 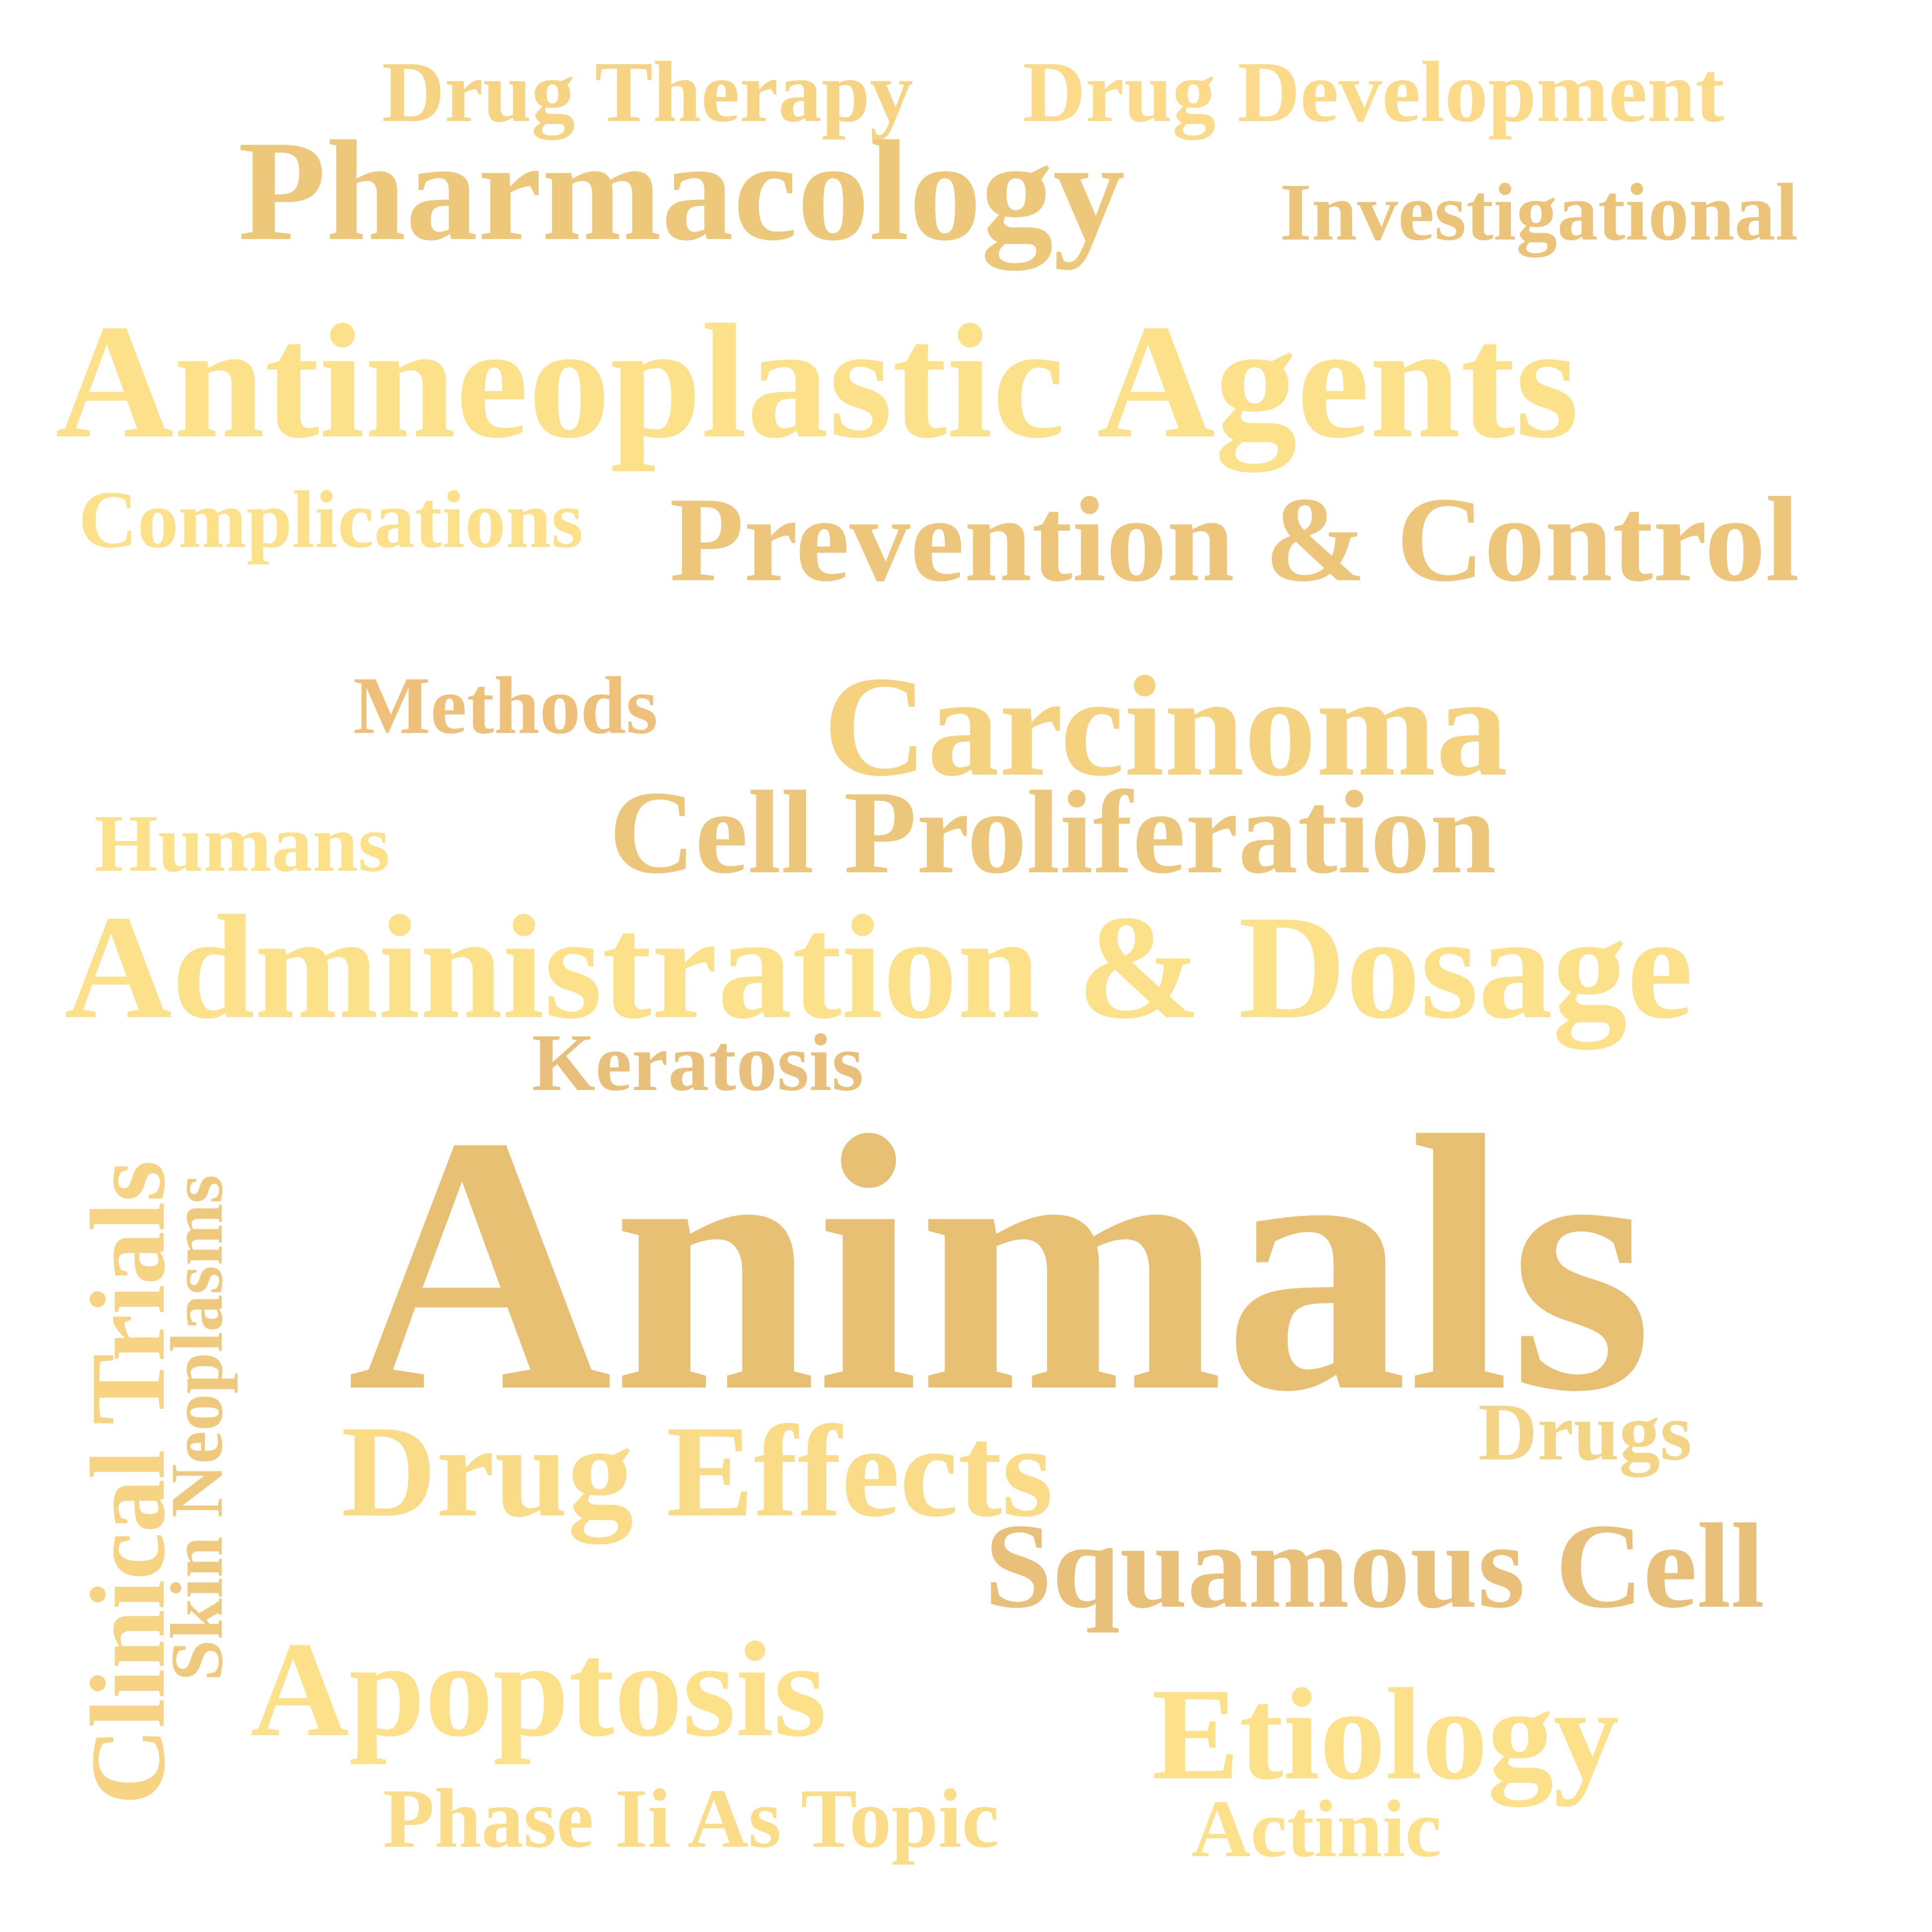 I want to click on word-animals: Animals, so click(x=1000, y=1264).